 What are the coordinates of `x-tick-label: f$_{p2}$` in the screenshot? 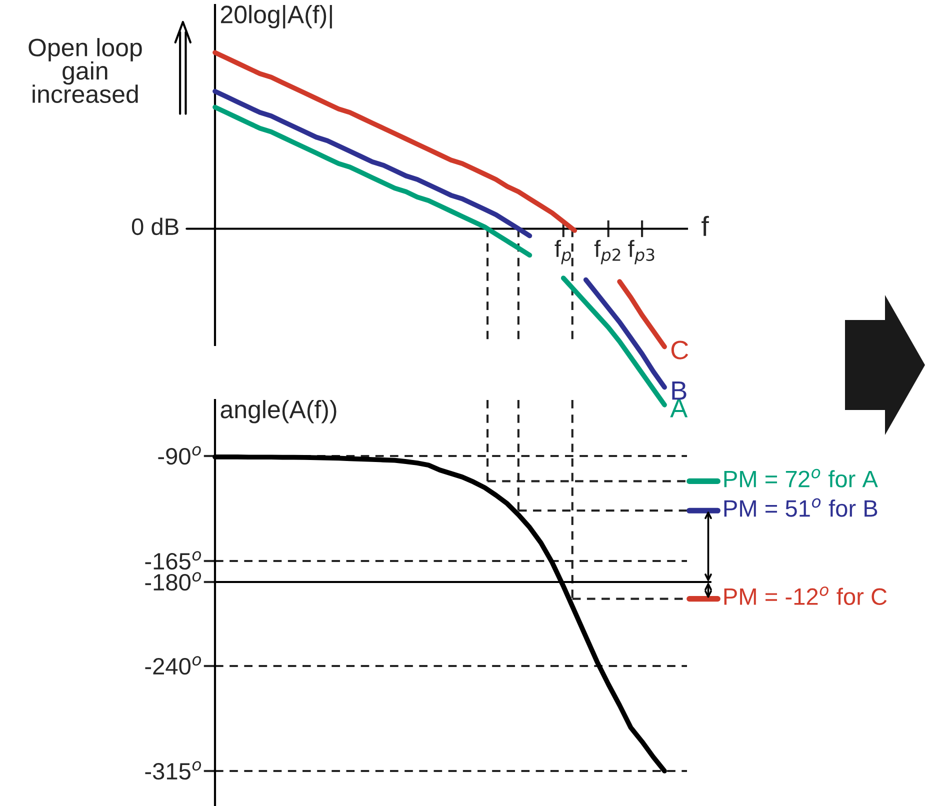 It's located at (607, 252).